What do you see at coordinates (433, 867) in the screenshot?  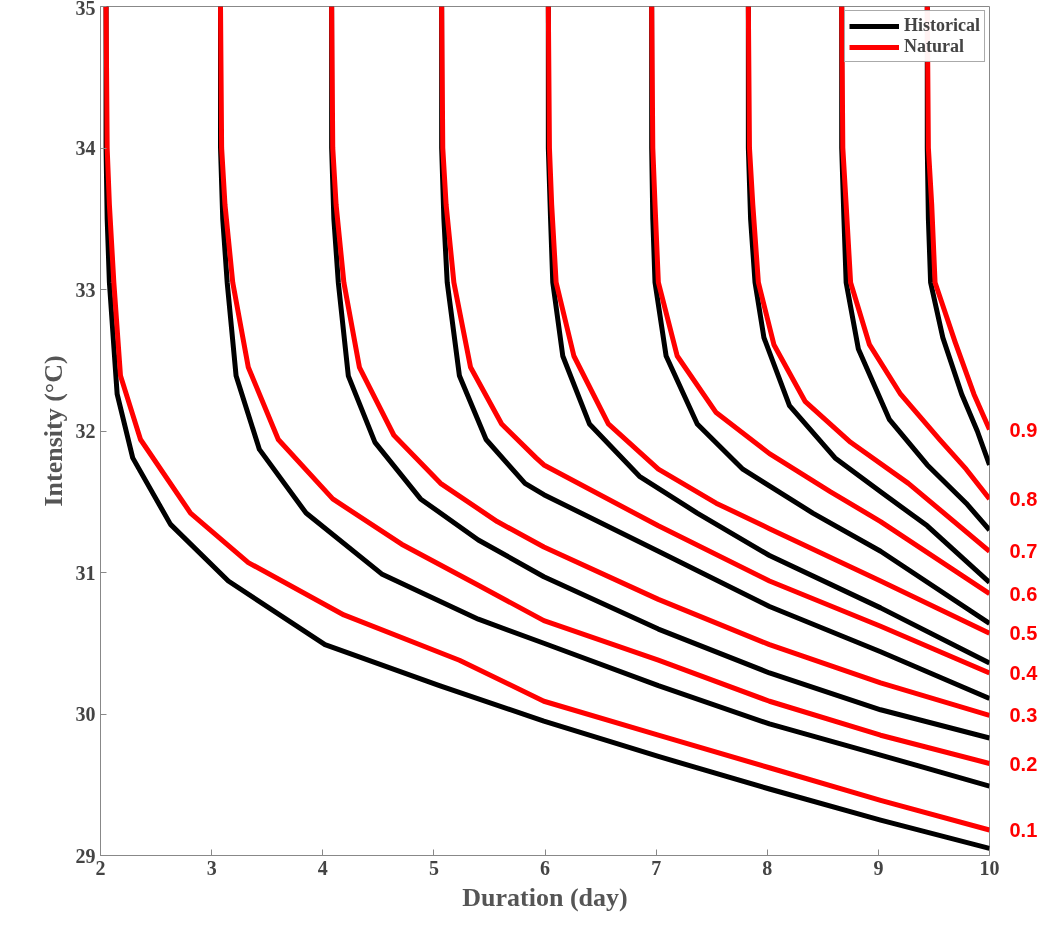 I see `x-tick-label: 5` at bounding box center [433, 867].